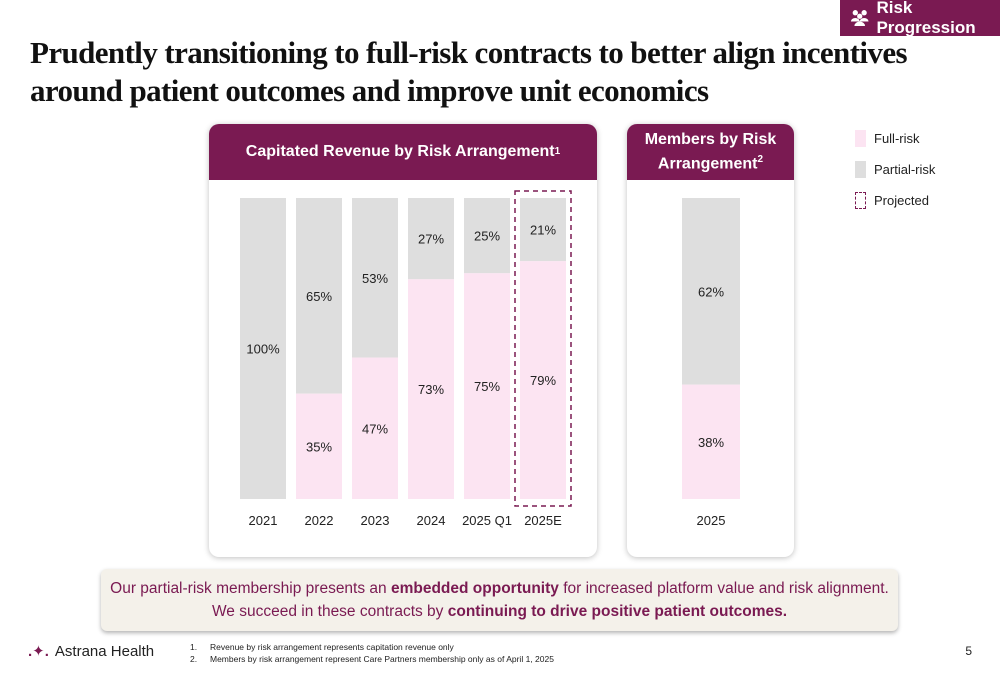 This screenshot has height=685, width=1000. I want to click on x-tick-label: 2021, so click(263, 520).